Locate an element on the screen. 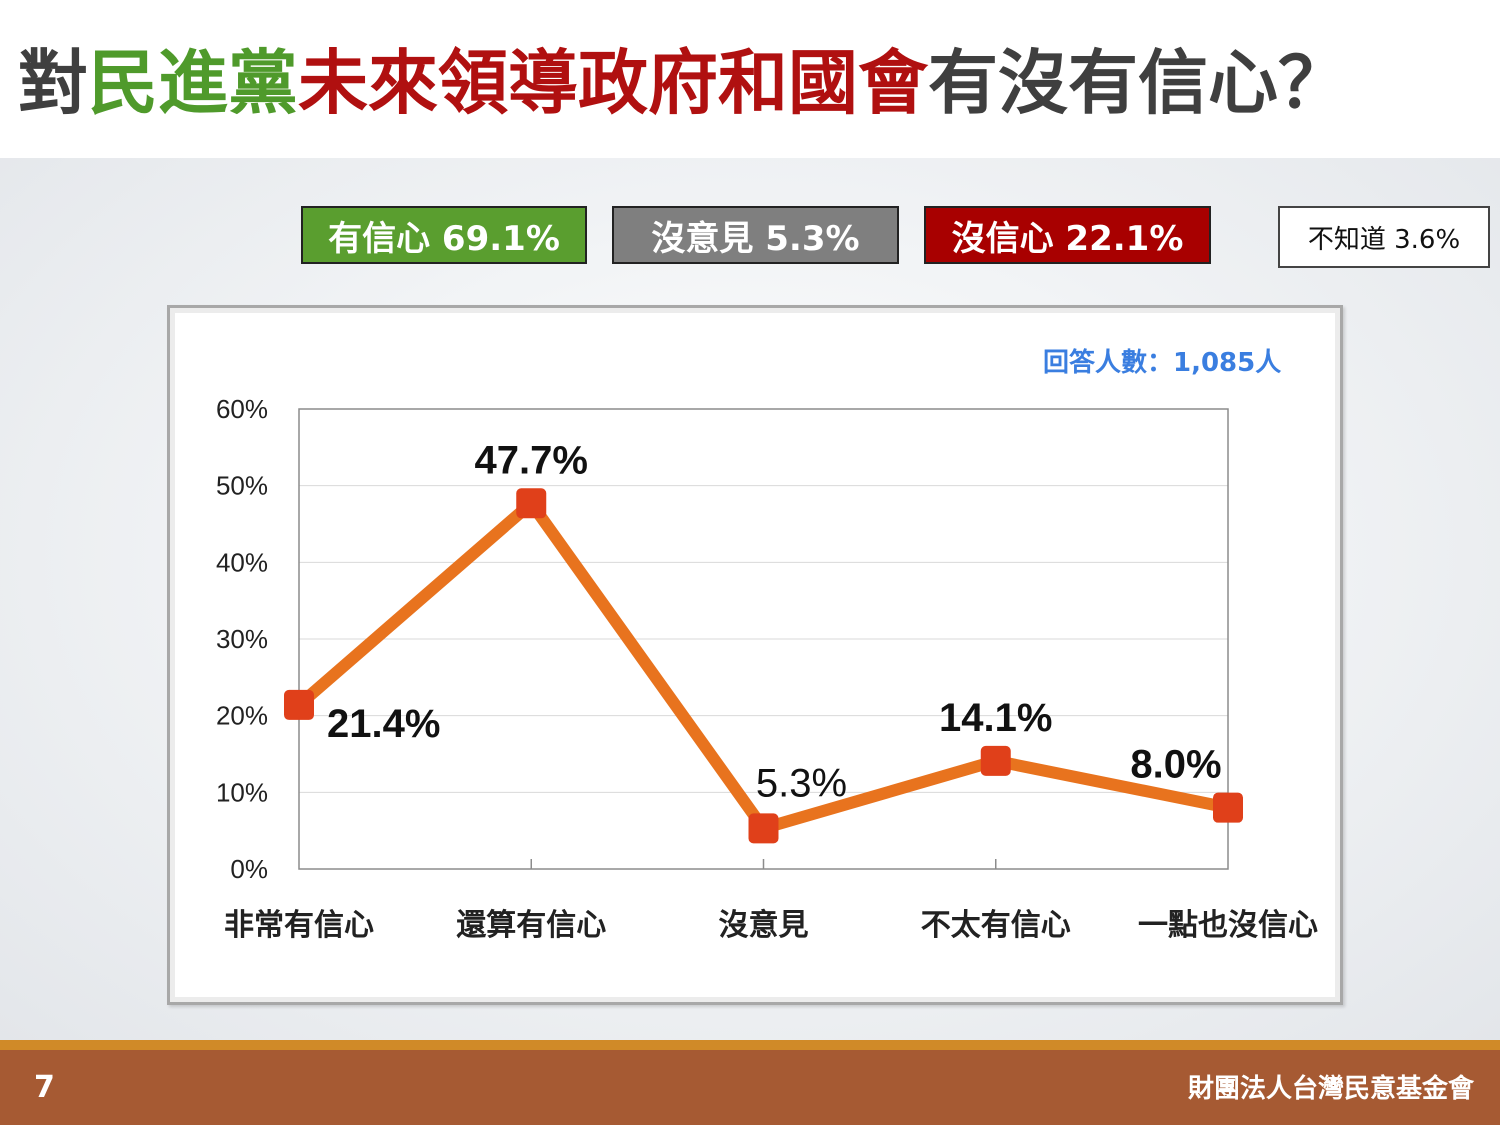 Image resolution: width=1500 pixels, height=1125 pixels. x-category-label: 非常有信心 is located at coordinates (299, 925).